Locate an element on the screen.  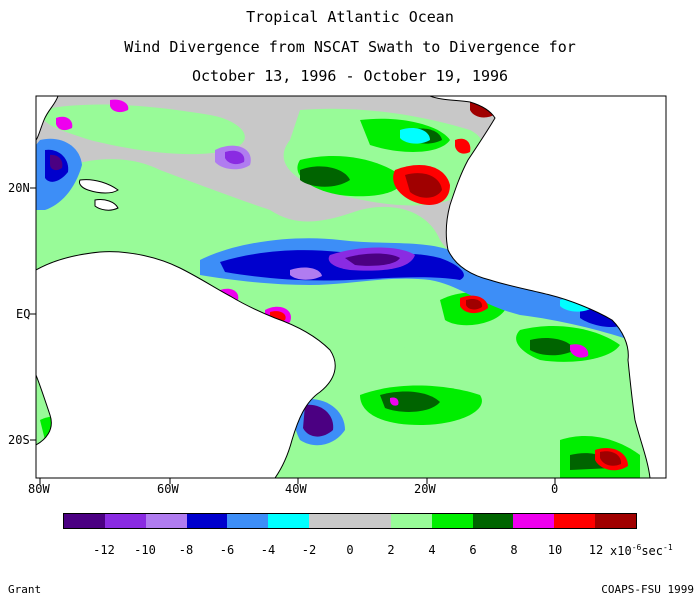
footer-author: Grant is located at coordinates (25, 589).